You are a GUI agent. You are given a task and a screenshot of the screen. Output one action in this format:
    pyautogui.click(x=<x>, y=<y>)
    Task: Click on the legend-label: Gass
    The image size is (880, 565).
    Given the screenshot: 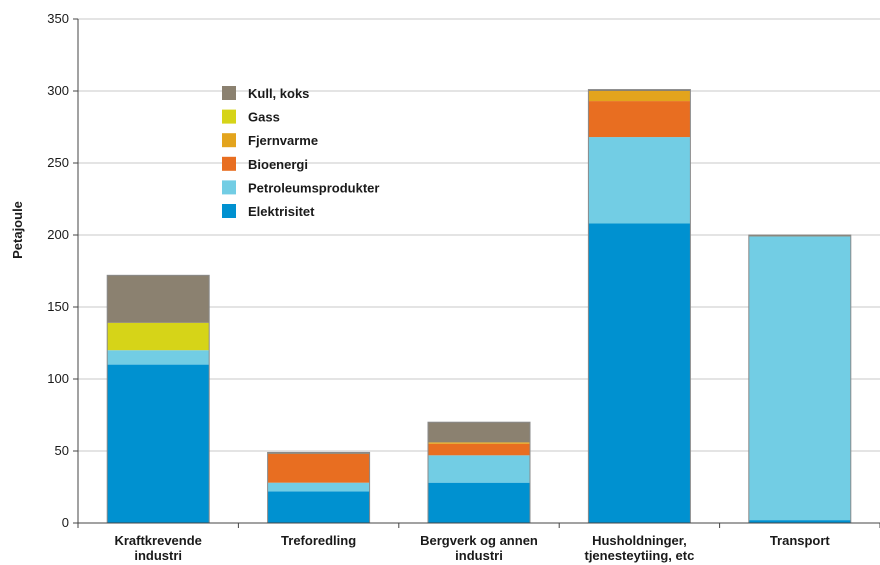 What is the action you would take?
    pyautogui.click(x=264, y=117)
    